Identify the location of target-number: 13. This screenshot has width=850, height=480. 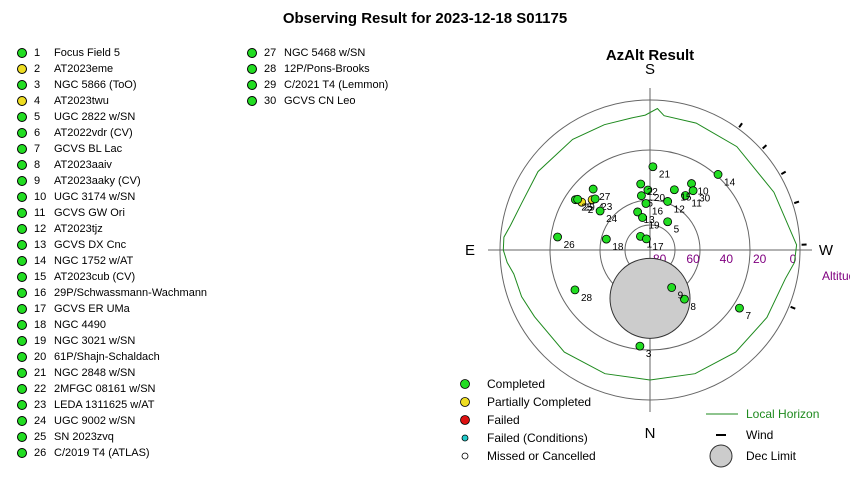
(40, 245).